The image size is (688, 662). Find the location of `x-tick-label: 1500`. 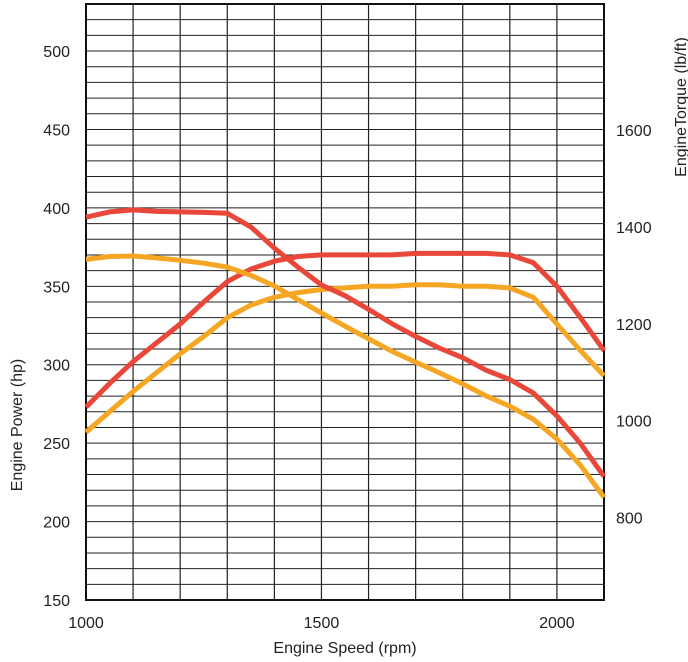

x-tick-label: 1500 is located at coordinates (322, 623).